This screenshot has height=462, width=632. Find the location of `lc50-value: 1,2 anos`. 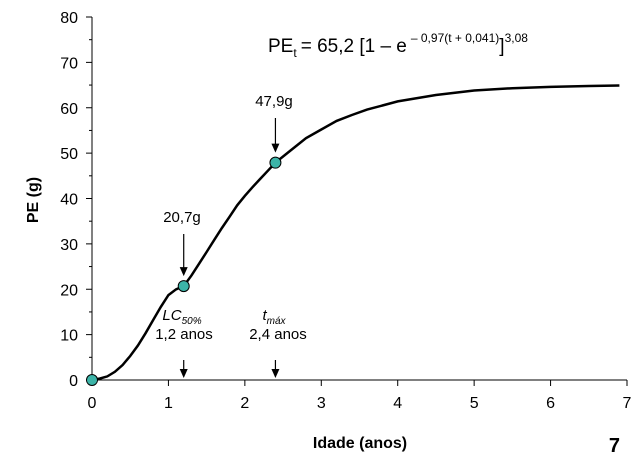

lc50-value: 1,2 anos is located at coordinates (184, 334).